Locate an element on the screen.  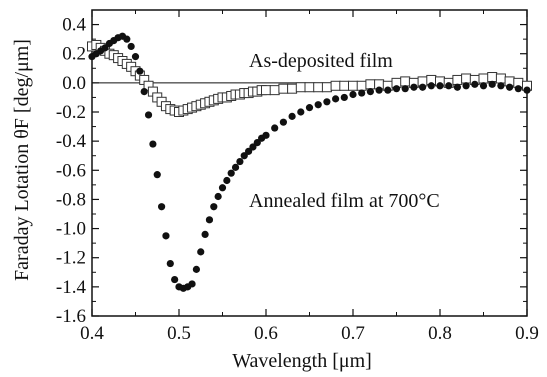
annealed-annotation: Annealed film at 700°C is located at coordinates (344, 201).